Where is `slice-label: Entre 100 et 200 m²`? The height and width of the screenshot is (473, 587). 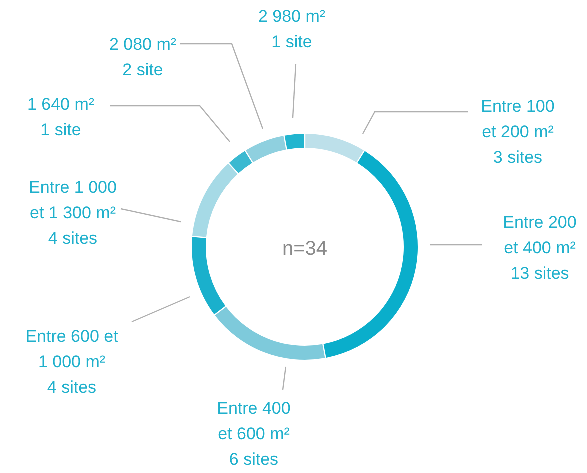 slice-label: Entre 100 et 200 m² is located at coordinates (518, 119).